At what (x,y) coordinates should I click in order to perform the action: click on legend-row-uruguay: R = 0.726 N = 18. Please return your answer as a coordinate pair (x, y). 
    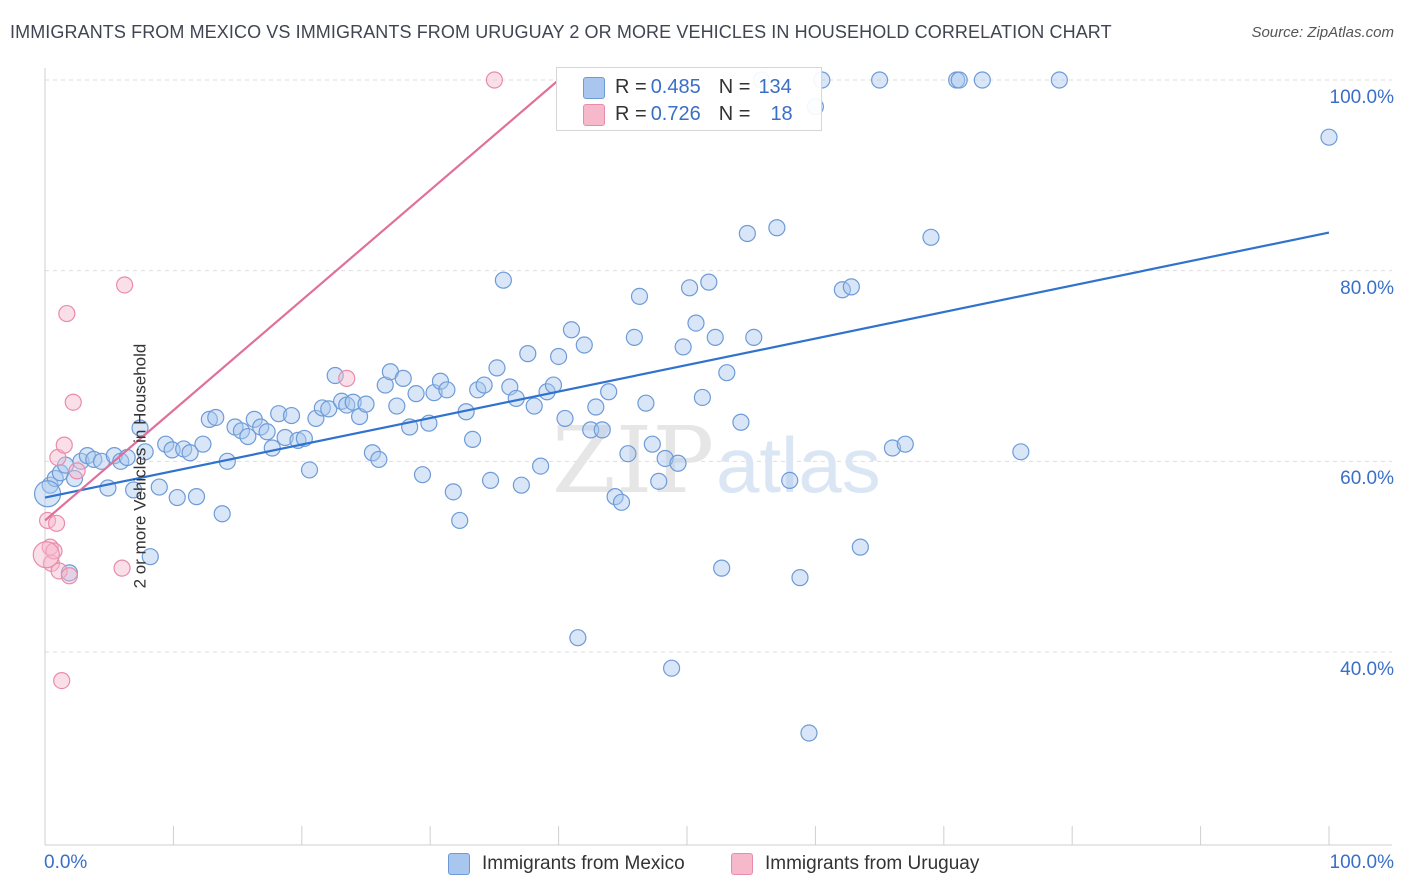
    Looking at the image, I should click on (704, 114).